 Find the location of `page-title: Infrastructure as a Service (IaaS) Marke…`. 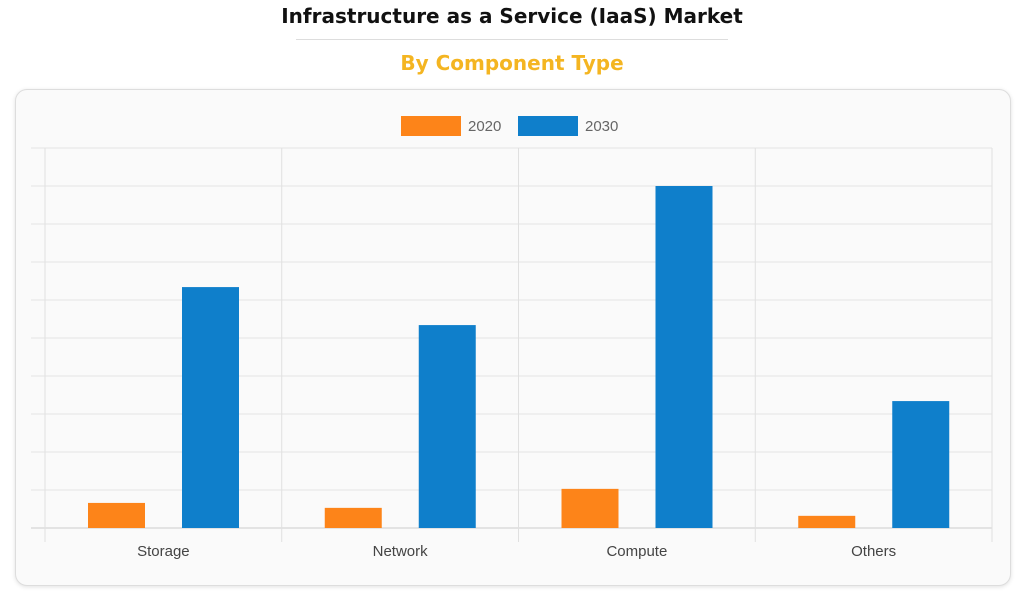

page-title: Infrastructure as a Service (IaaS) Marke… is located at coordinates (512, 16).